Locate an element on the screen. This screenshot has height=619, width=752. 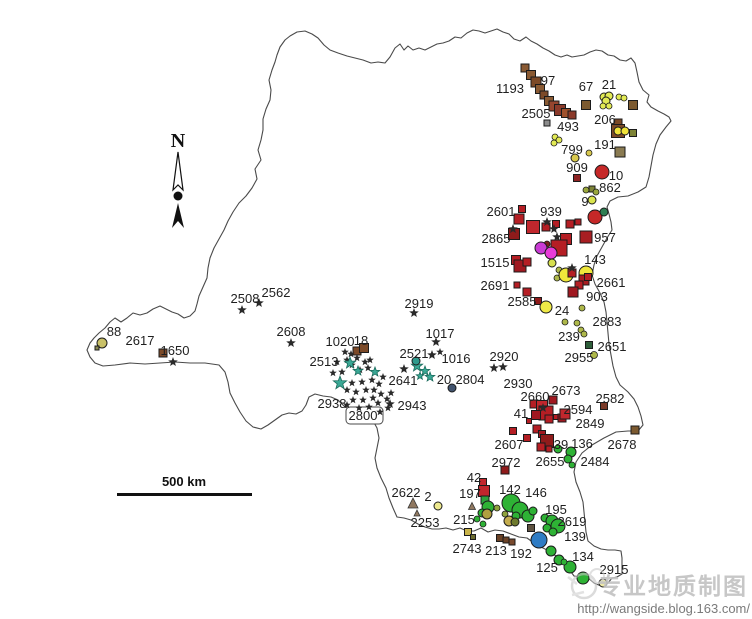
station-label: 18 is located at coordinates (361, 340).